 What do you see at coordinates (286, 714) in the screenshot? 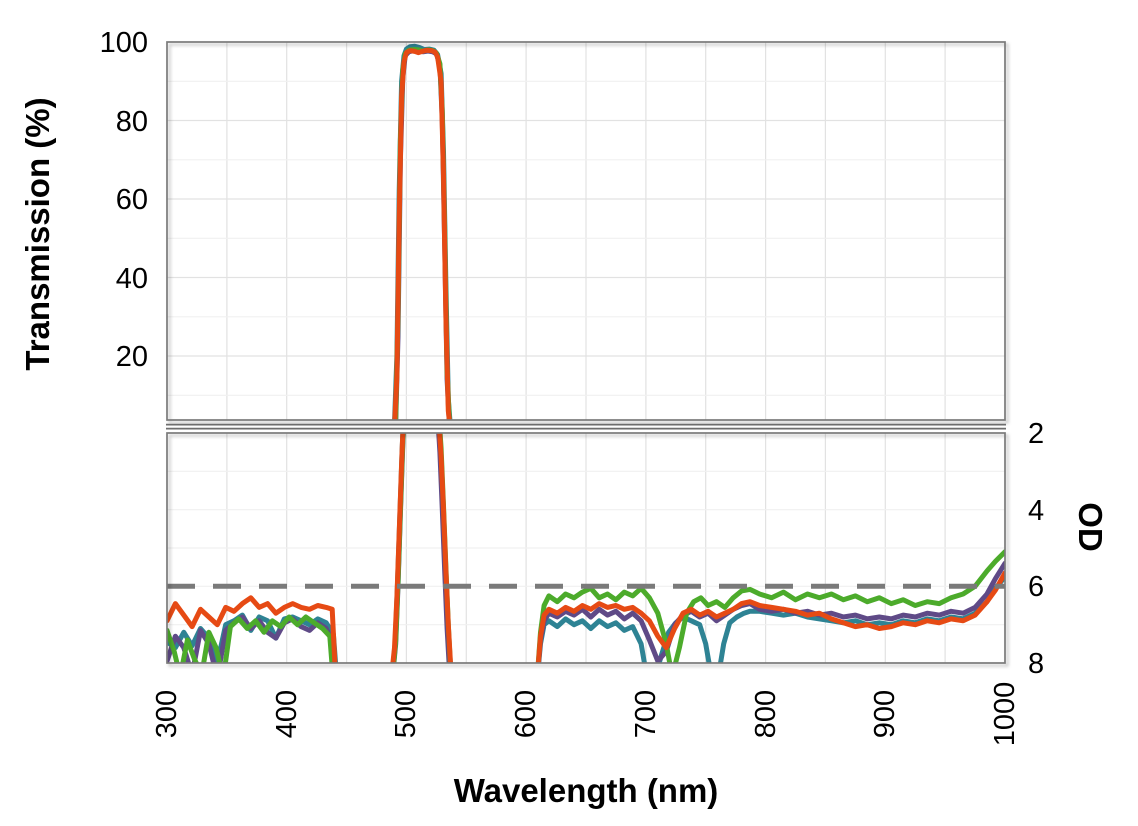
I see `wavelength-tick-400: 400` at bounding box center [286, 714].